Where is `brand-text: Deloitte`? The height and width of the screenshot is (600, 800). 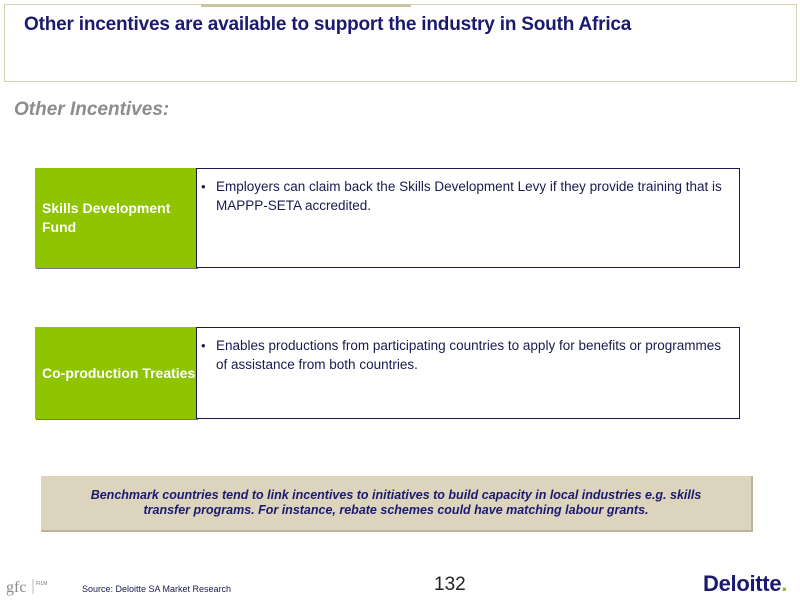
brand-text: Deloitte is located at coordinates (742, 583).